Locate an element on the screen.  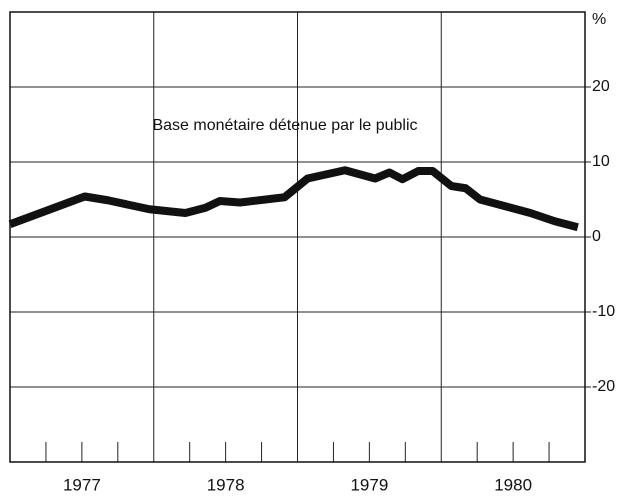
y-unit: % is located at coordinates (599, 19).